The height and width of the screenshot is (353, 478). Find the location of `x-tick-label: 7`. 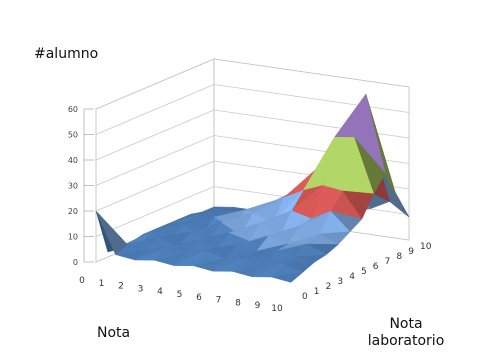

x-tick-label: 7 is located at coordinates (219, 301).